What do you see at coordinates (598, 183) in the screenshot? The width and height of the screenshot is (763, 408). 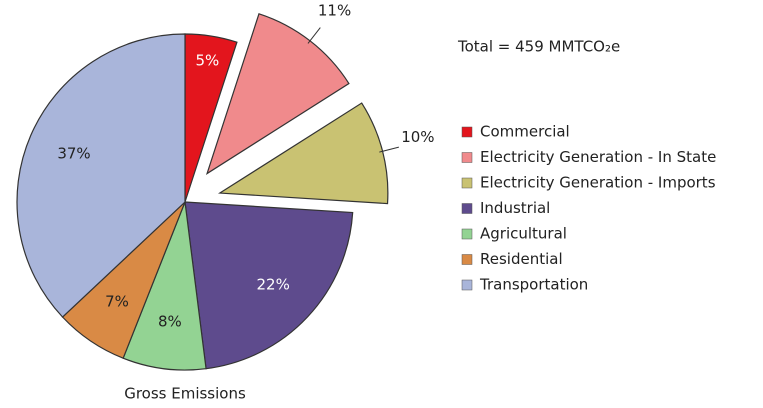 I see `legend-label: Electricity Generation - Imports` at bounding box center [598, 183].